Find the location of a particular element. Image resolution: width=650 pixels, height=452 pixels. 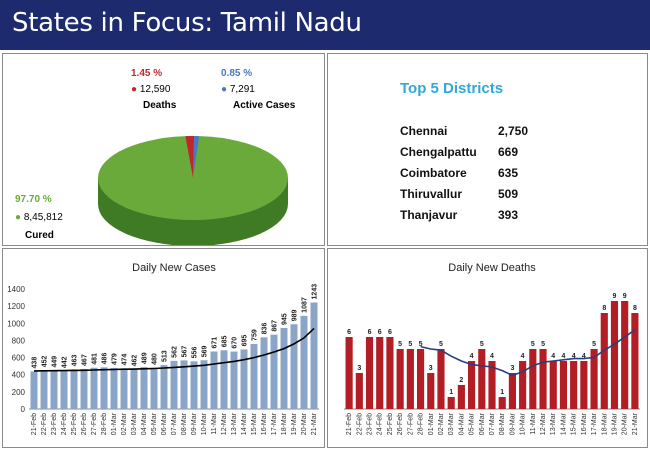

data-label: 9 is located at coordinates (615, 296).